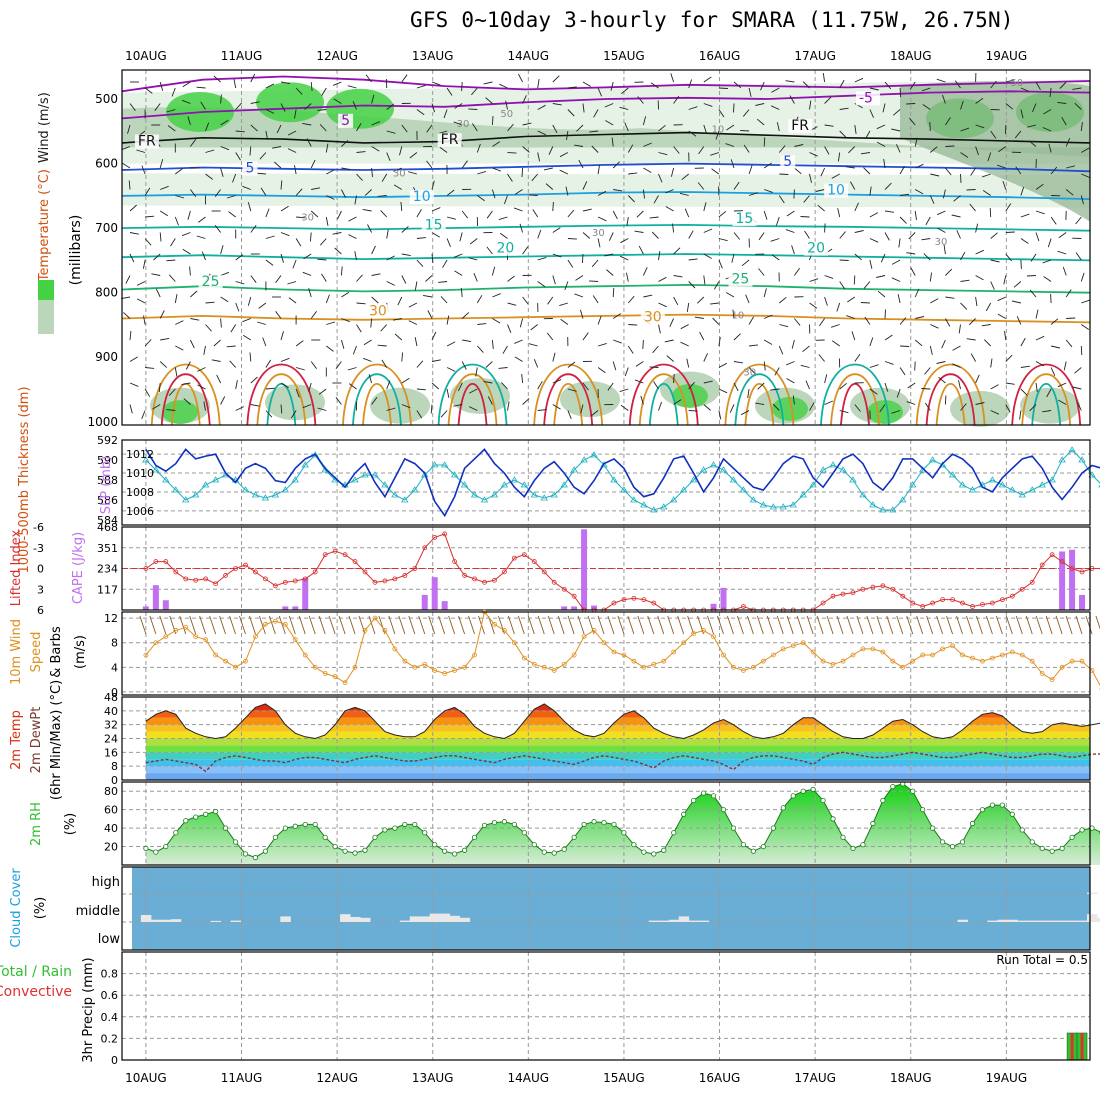 Image resolution: width=1100 pixels, height=1100 pixels. Describe the element at coordinates (1022, 921) in the screenshot. I see `cloud-middle-bar` at that location.